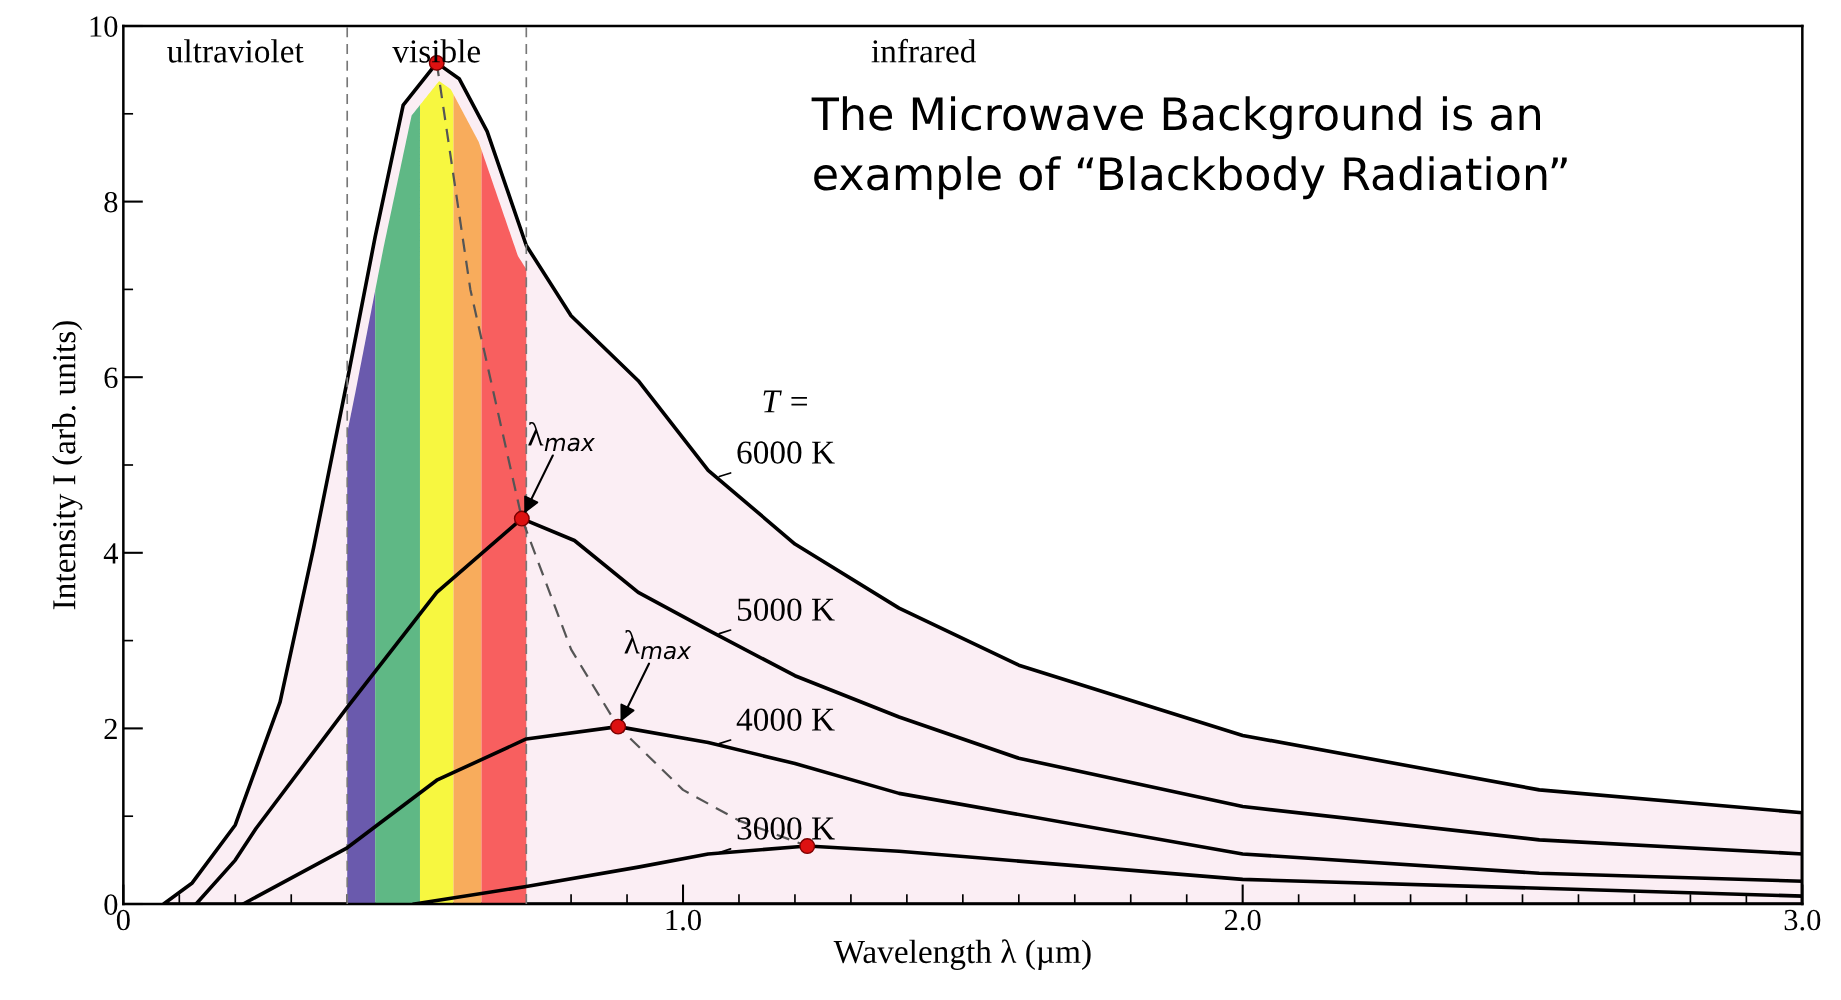  Describe the element at coordinates (962, 955) in the screenshot. I see `x-axis-title: Wavelength λ (µm)` at that location.